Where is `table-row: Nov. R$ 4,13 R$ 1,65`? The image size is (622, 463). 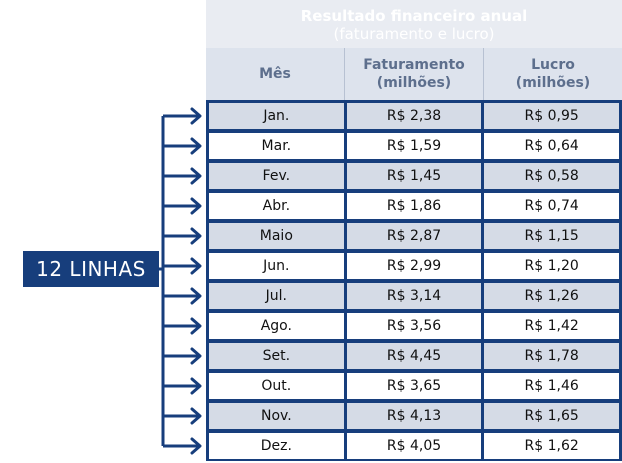
table-row: Nov. R$ 4,13 R$ 1,65 is located at coordinates (414, 416).